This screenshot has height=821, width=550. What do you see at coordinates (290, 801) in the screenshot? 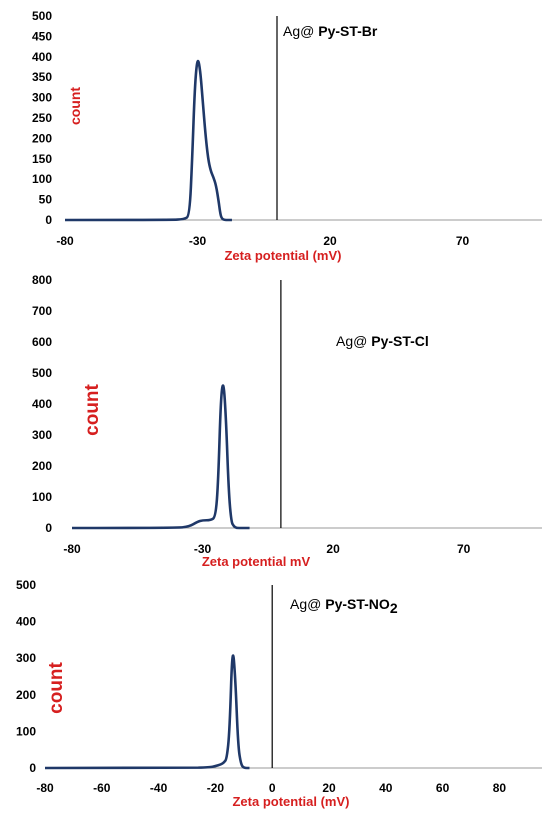
I see `panel-3-x-axis-label: Zeta potential (mV)` at bounding box center [290, 801].